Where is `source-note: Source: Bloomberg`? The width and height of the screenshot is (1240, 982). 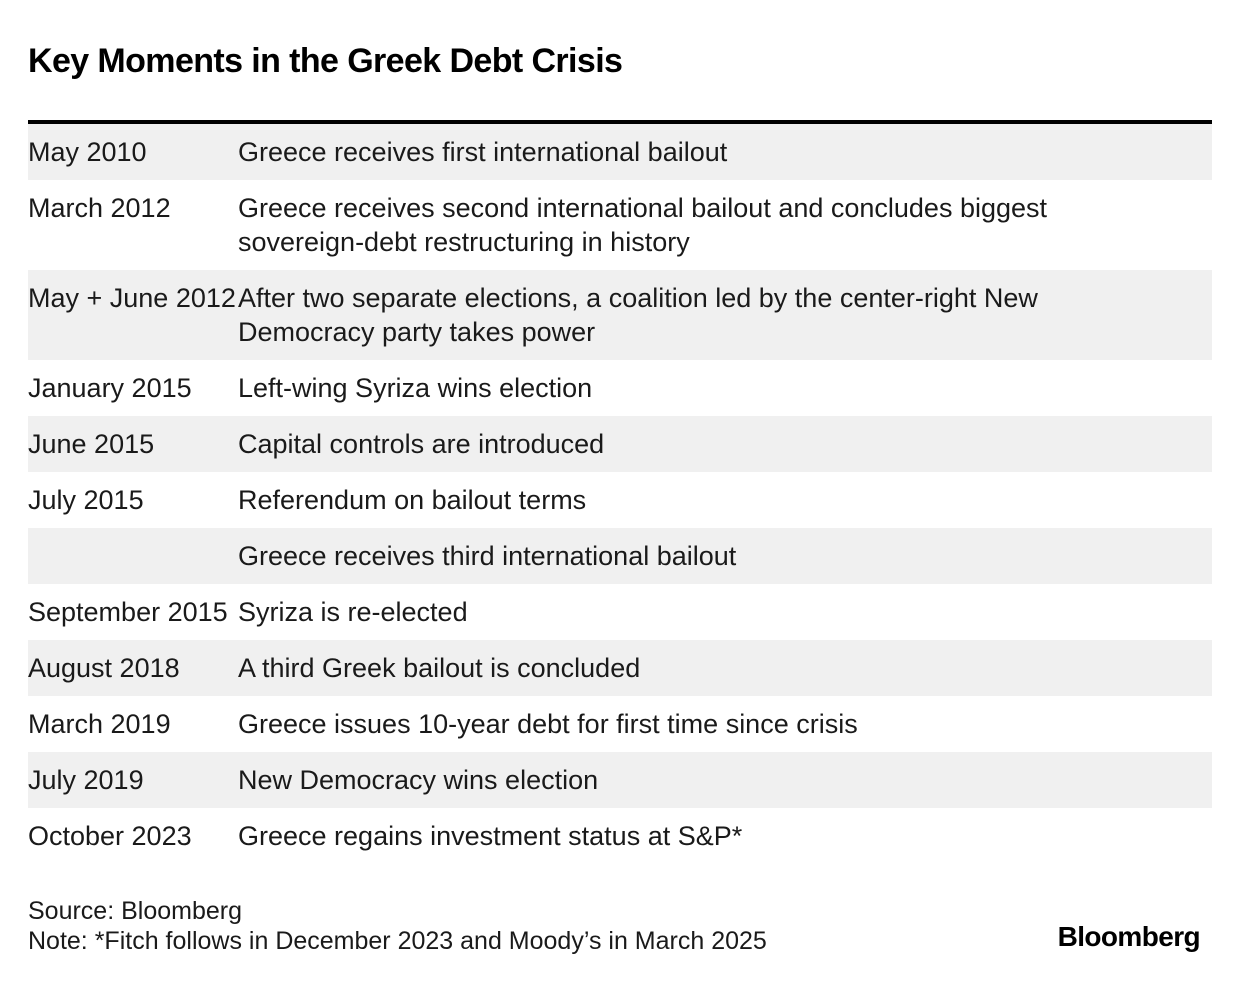
source-note: Source: Bloomberg is located at coordinates (135, 911).